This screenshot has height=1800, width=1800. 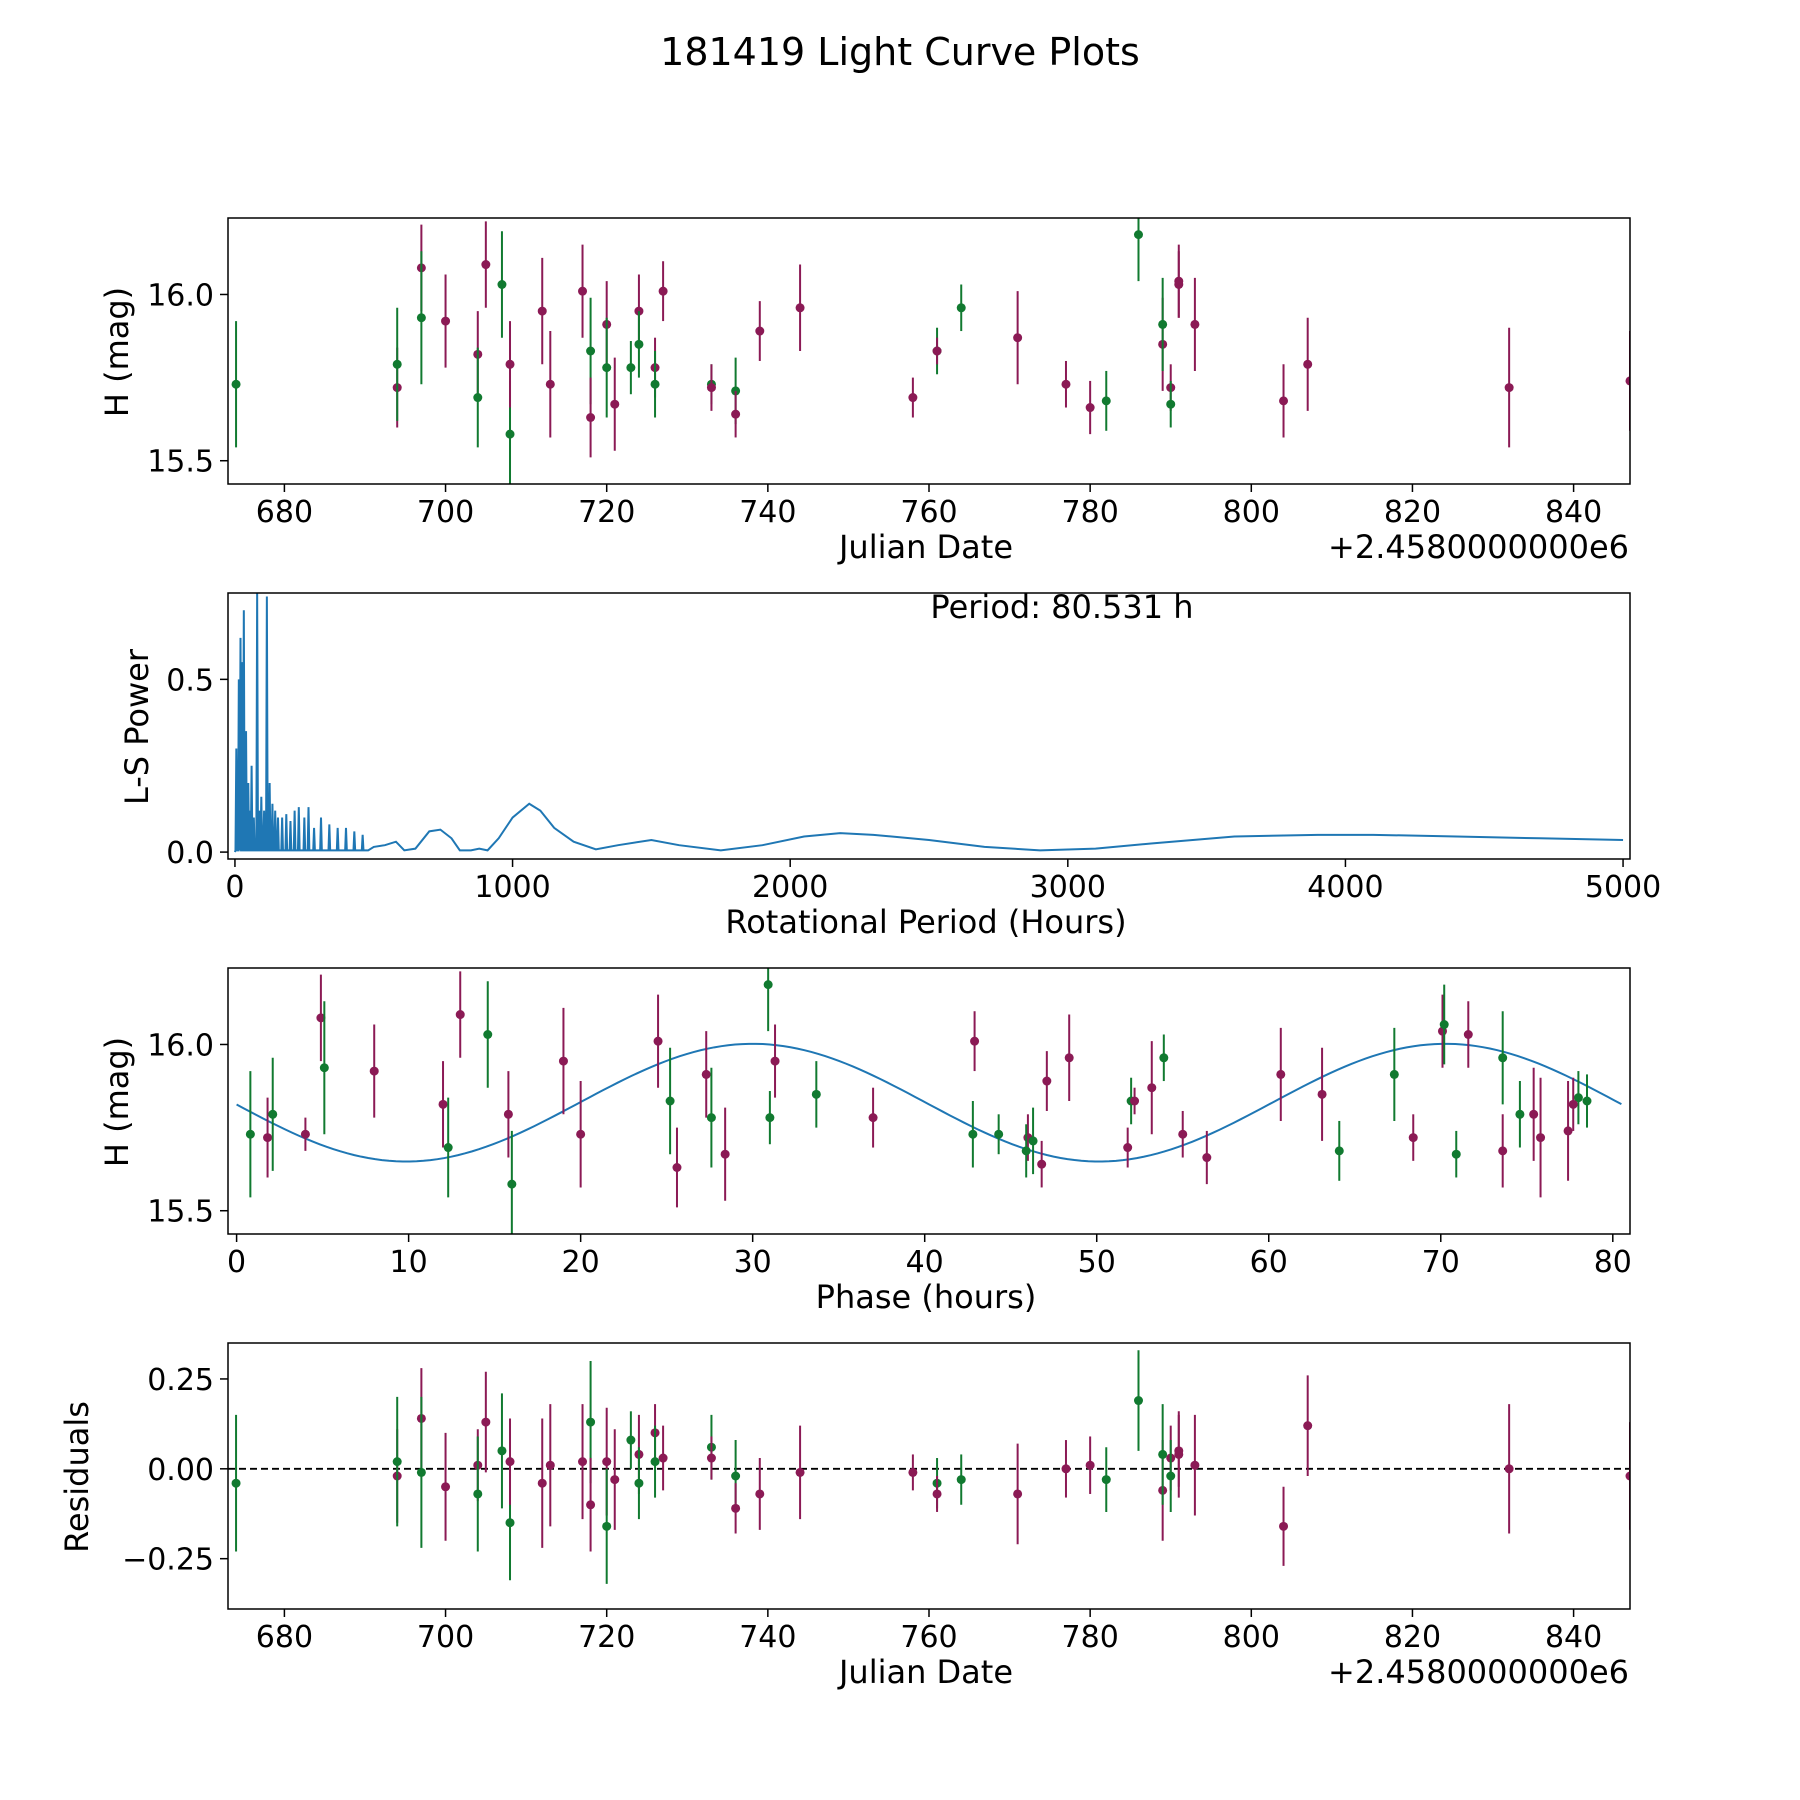 What do you see at coordinates (180, 1212) in the screenshot?
I see `phase-ytick-label-1: 15.5` at bounding box center [180, 1212].